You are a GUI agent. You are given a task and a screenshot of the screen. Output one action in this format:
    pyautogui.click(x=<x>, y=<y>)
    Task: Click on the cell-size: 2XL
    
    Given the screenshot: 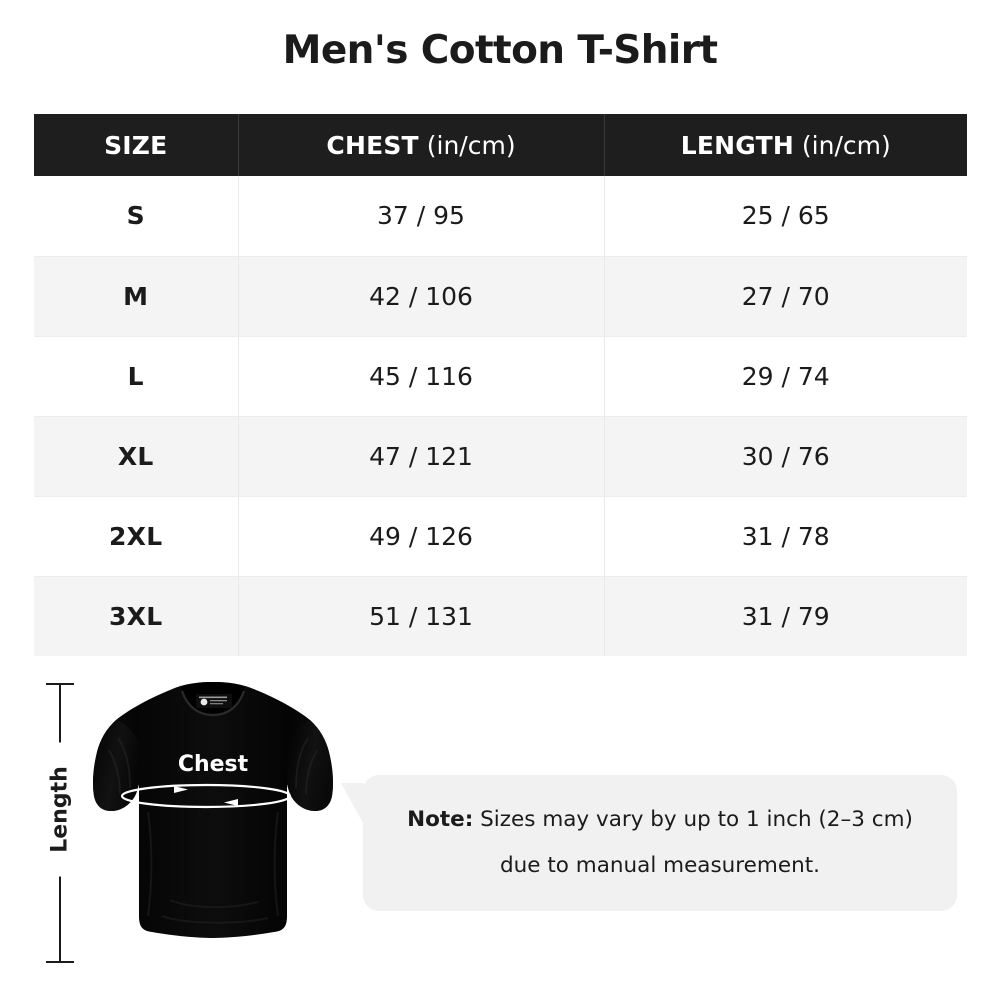 What is the action you would take?
    pyautogui.click(x=136, y=536)
    